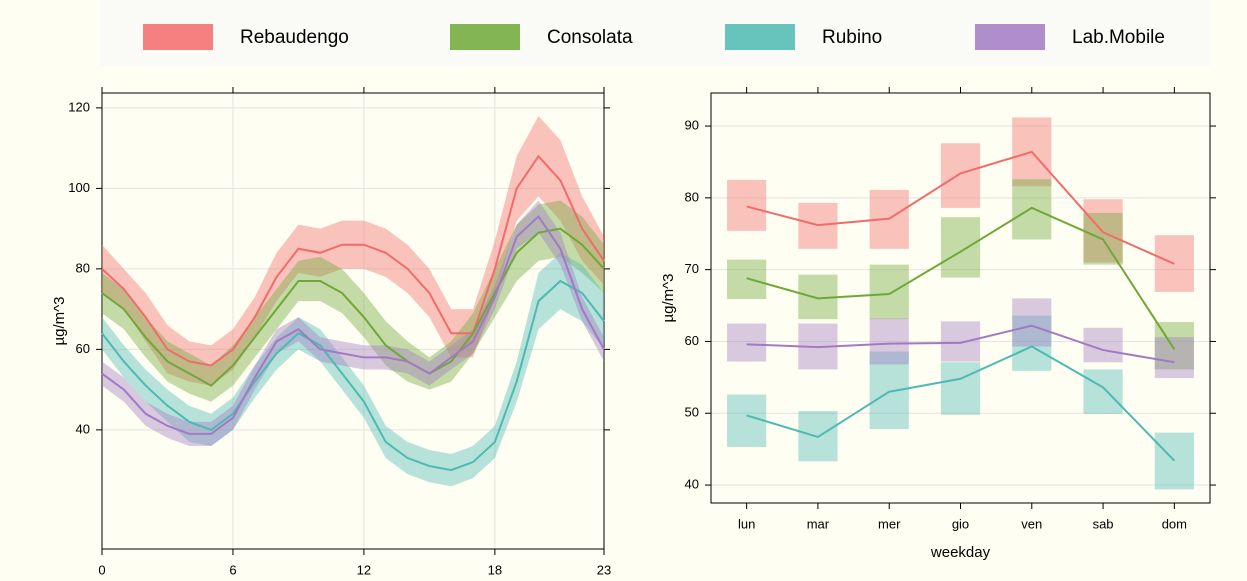  What do you see at coordinates (1174, 523) in the screenshot?
I see `x-tick-label: dom` at bounding box center [1174, 523].